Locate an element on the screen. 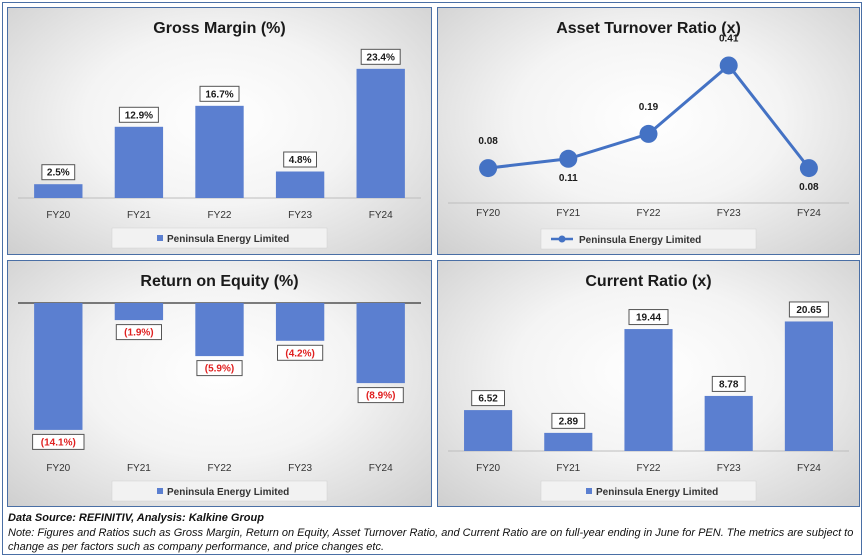 The width and height of the screenshot is (866, 559). data-label: (5.9%) is located at coordinates (219, 369).